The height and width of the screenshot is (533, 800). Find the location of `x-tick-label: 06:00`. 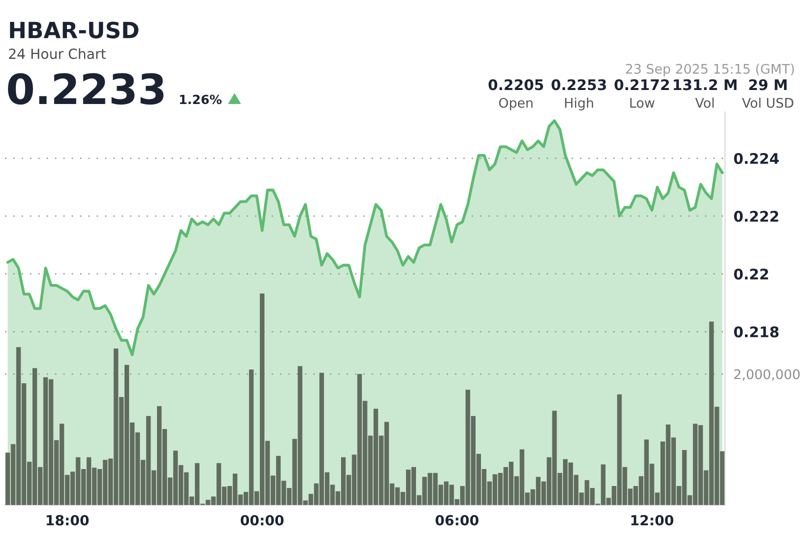

x-tick-label: 06:00 is located at coordinates (457, 520).